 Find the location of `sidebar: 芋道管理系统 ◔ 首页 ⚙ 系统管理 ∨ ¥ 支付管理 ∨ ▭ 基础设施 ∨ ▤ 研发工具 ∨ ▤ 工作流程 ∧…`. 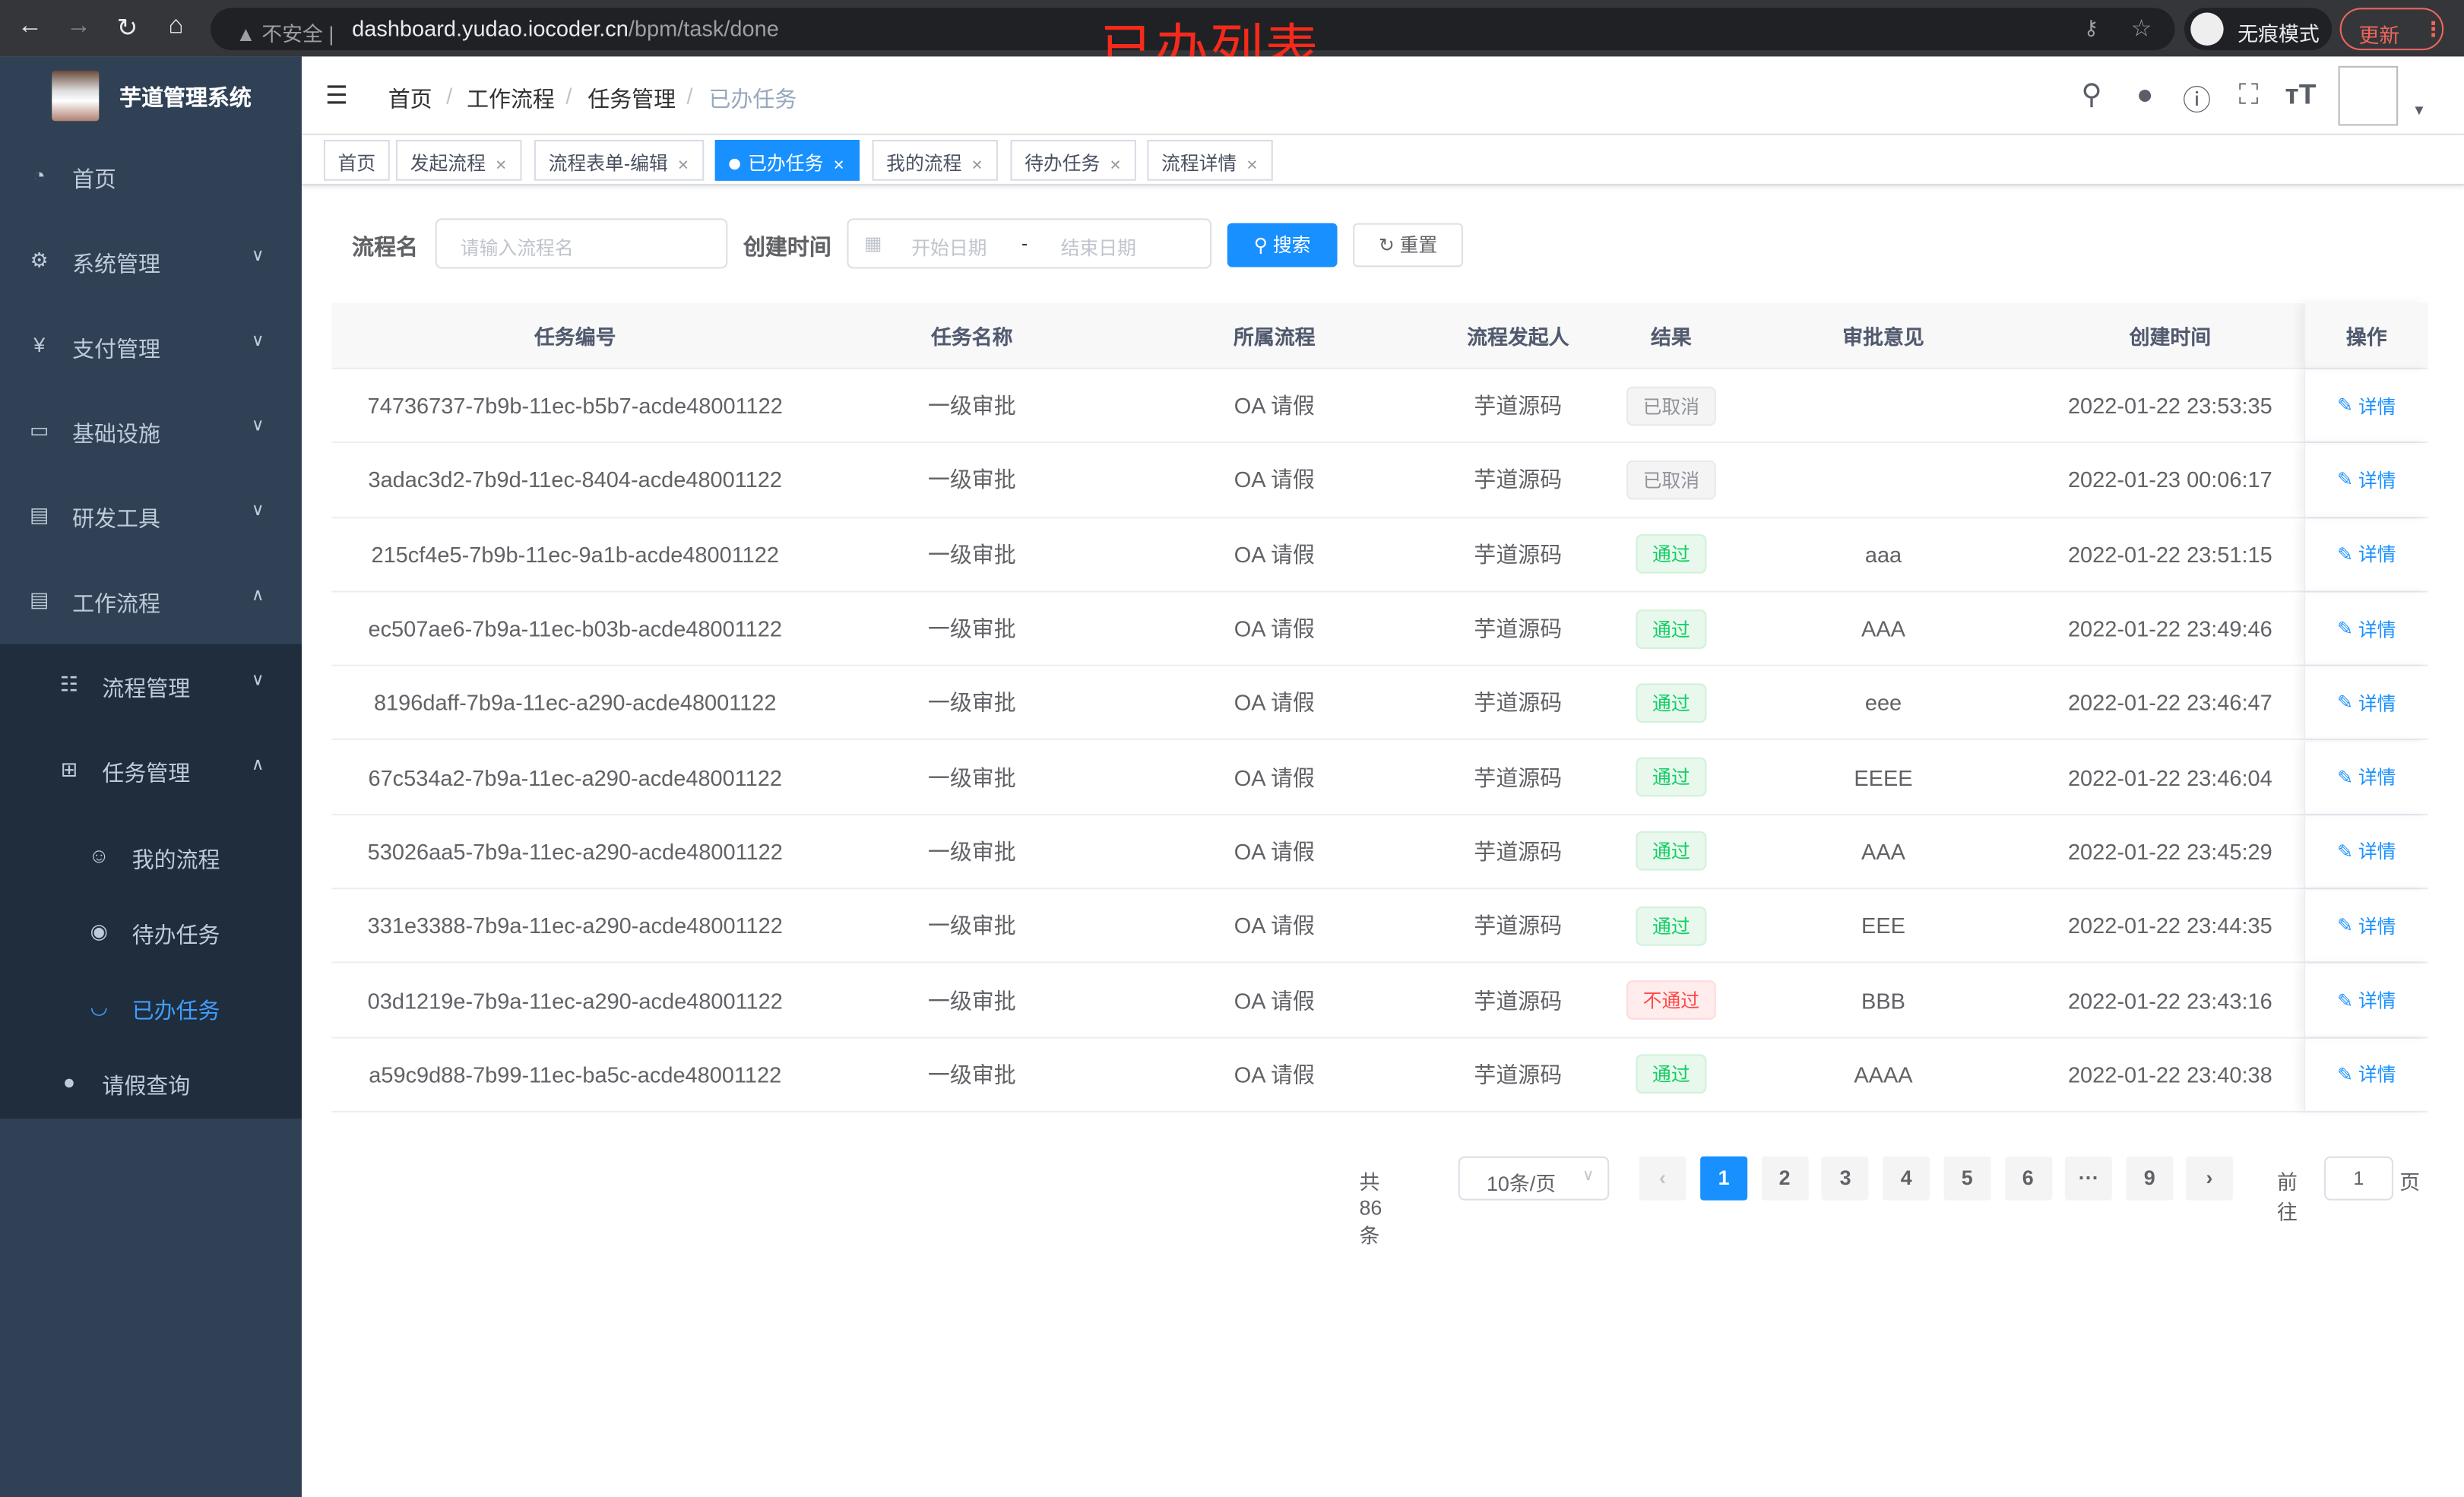

sidebar: 芋道管理系统 ◔ 首页 ⚙ 系统管理 ∨ ¥ 支付管理 ∨ ▭ 基础设施 ∨ ▤ 研发工具 ∨ ▤ 工作流程 ∧… is located at coordinates (151, 776).